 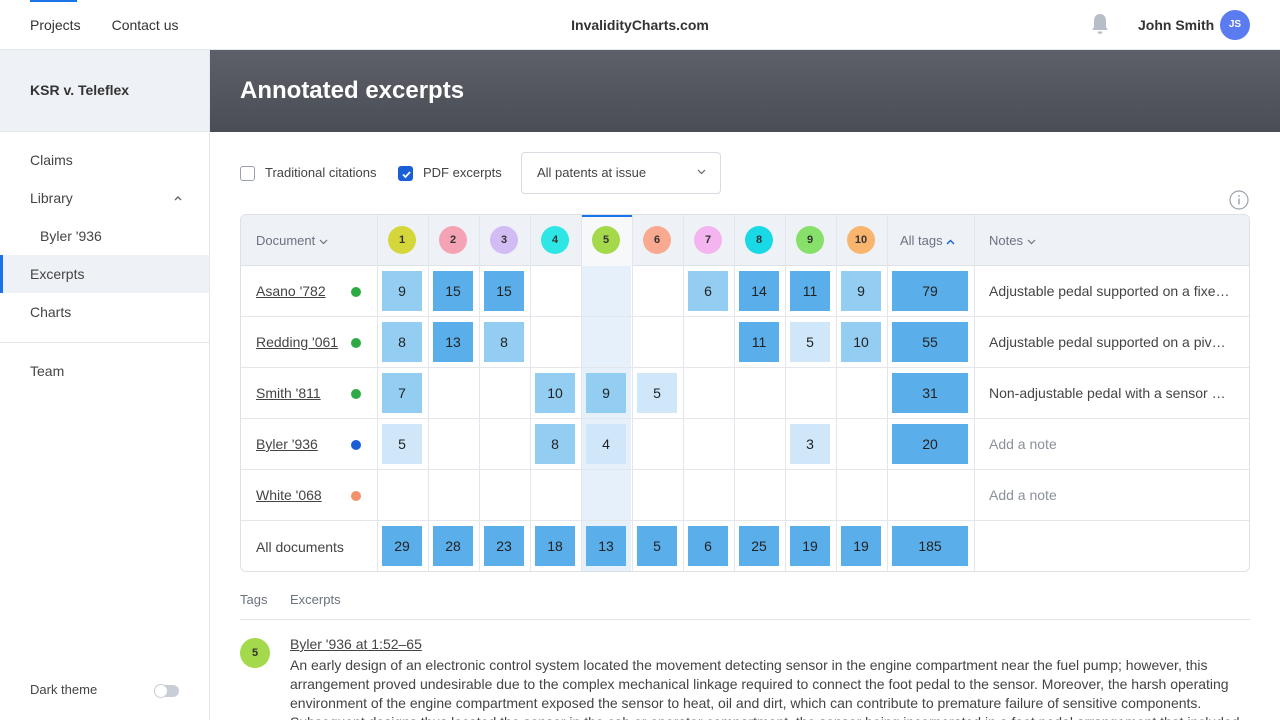 What do you see at coordinates (287, 444) in the screenshot?
I see `document-link: Byler '936` at bounding box center [287, 444].